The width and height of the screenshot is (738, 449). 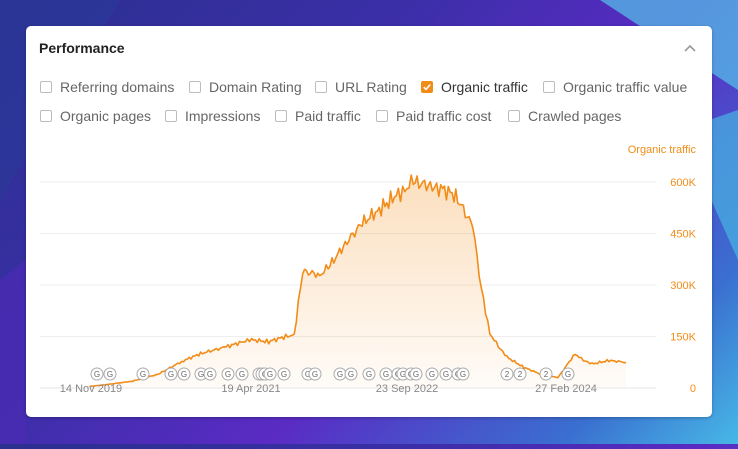 I want to click on metric-paid-traffic: Paid traffic, so click(x=318, y=116).